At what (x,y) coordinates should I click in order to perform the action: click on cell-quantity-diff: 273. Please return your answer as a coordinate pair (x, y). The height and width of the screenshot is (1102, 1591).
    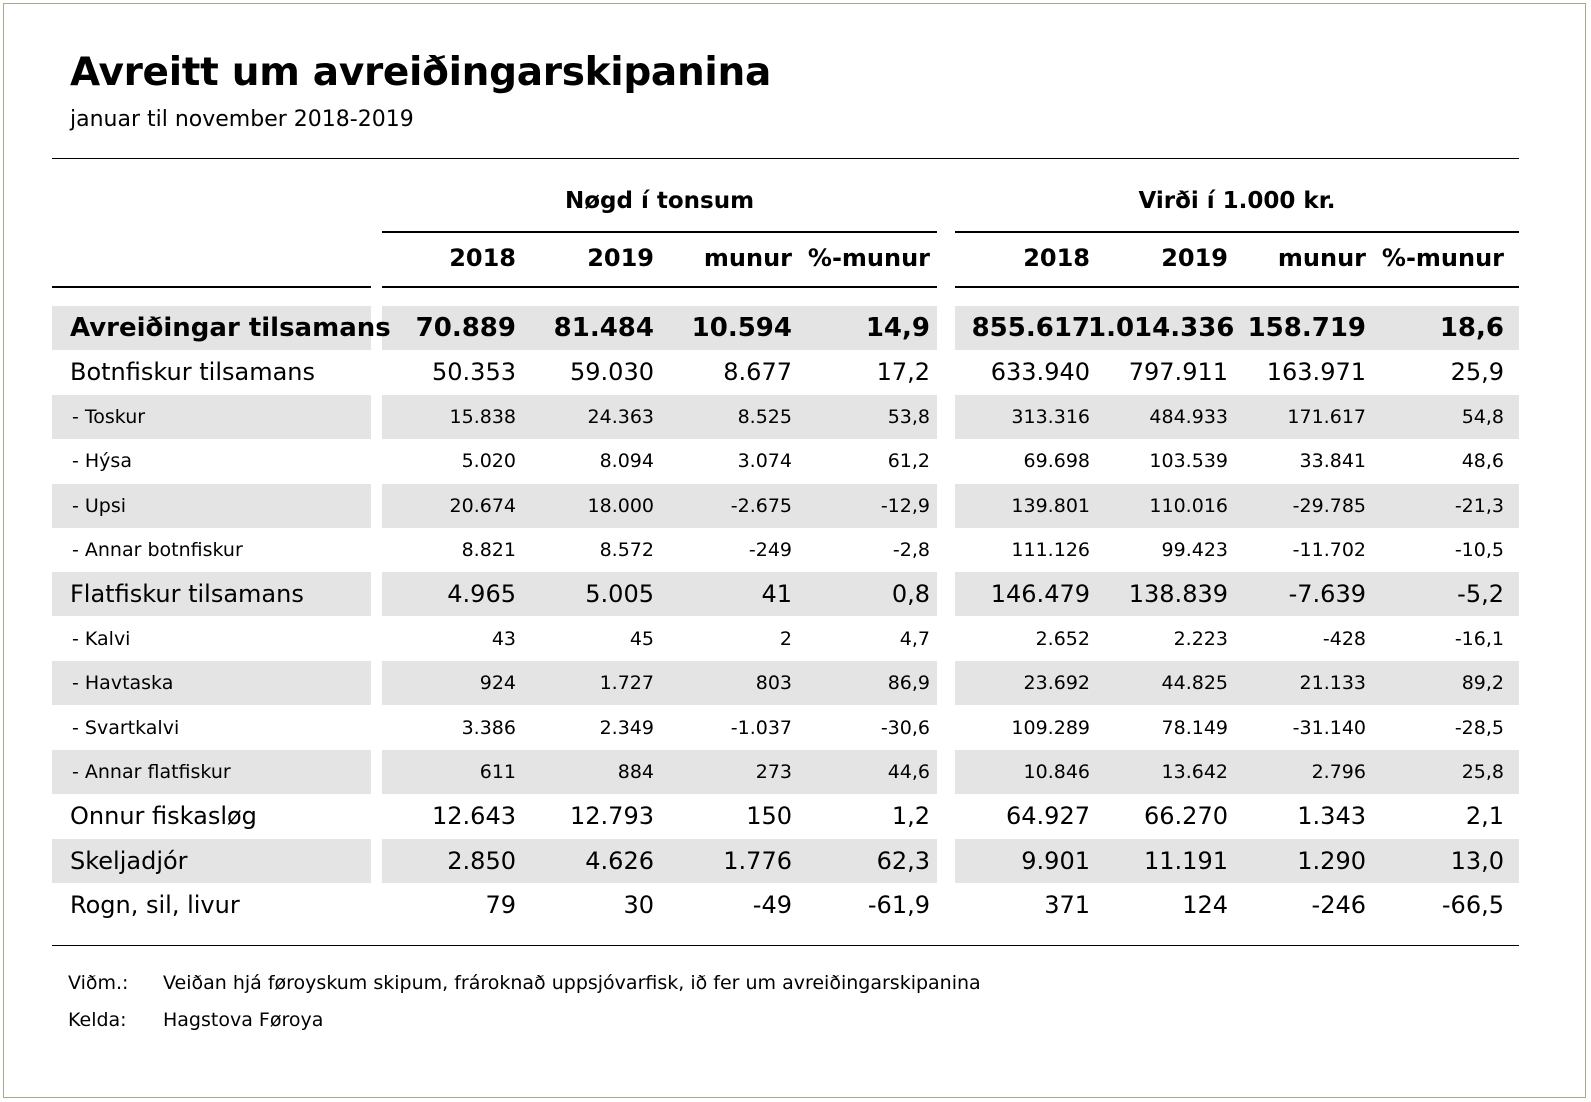
    Looking at the image, I should click on (773, 772).